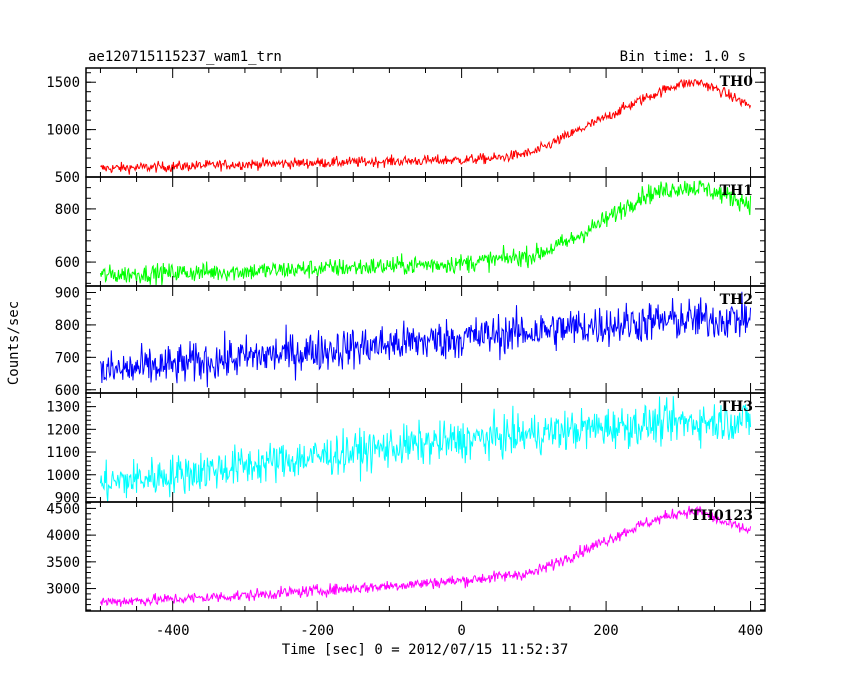 This screenshot has height=680, width=850. I want to click on panel-th3: 900 1000 1100 1200 1300 TH3, so click(406, 449).